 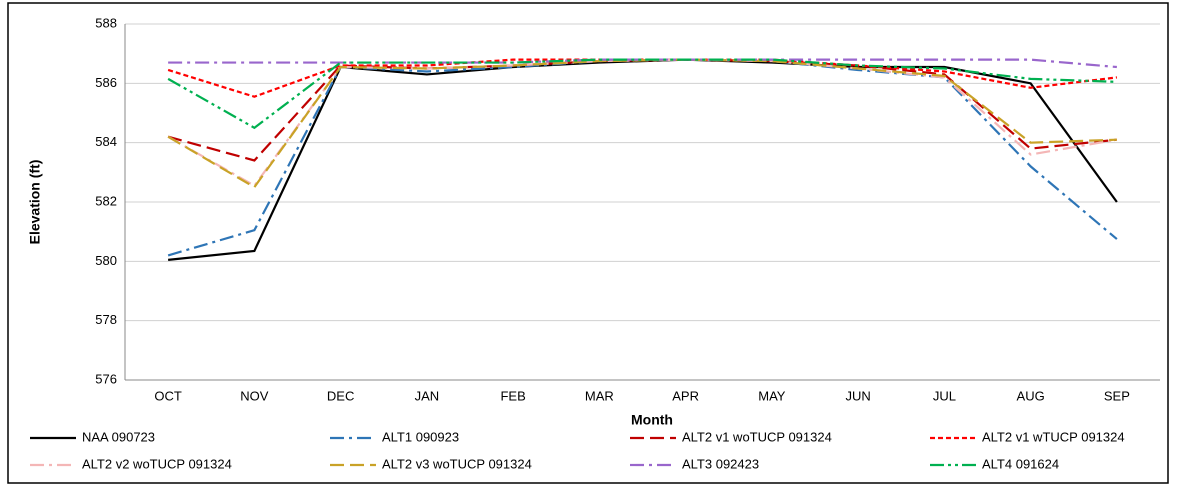 I want to click on x-tick-label: AUG, so click(x=1031, y=395).